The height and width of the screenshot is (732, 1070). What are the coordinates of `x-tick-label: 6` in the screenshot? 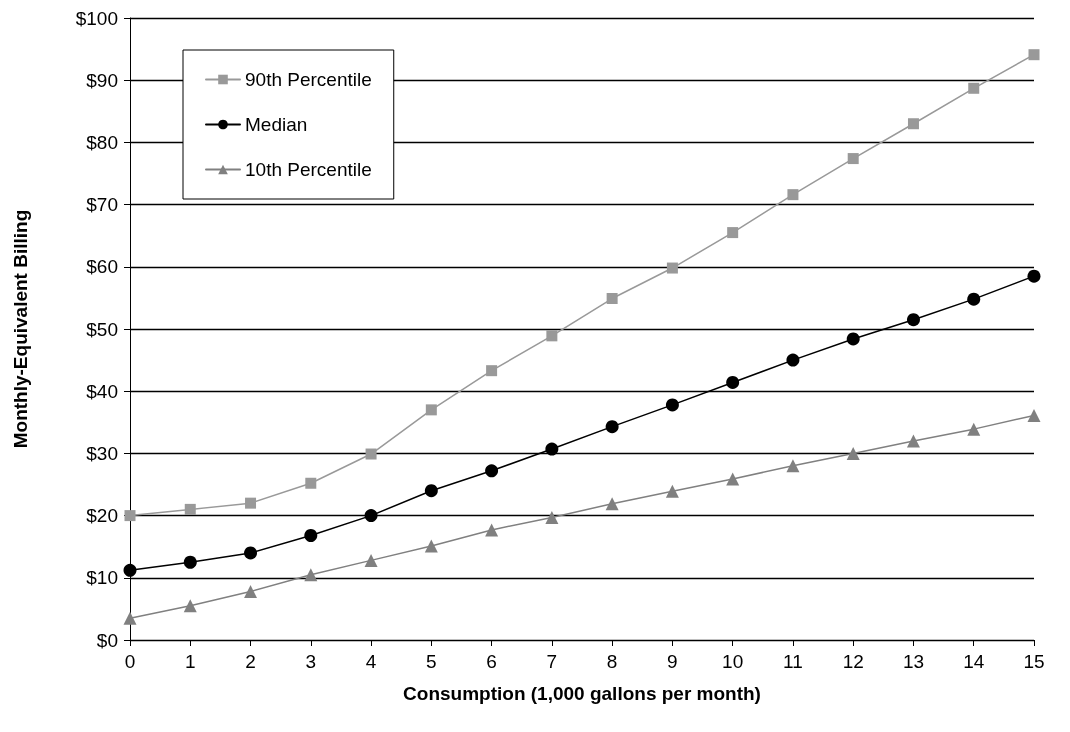 It's located at (491, 661).